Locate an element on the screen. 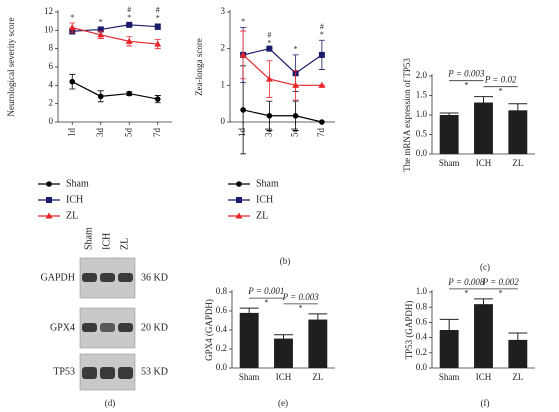 The image size is (559, 412). p-value: P = 0.02 is located at coordinates (500, 80).